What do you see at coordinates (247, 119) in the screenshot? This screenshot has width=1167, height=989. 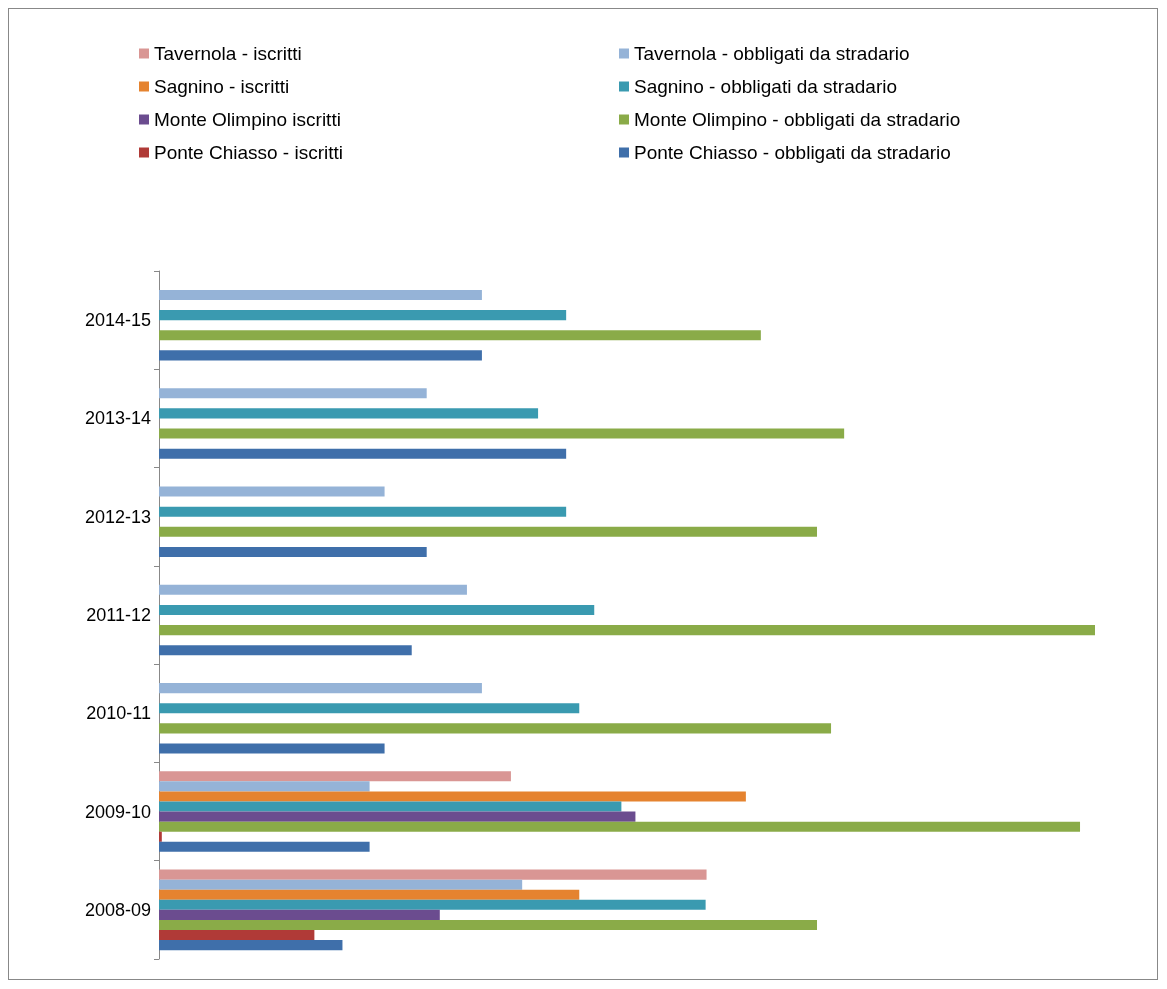 I see `legend-label: Monte Olimpino iscritti` at bounding box center [247, 119].